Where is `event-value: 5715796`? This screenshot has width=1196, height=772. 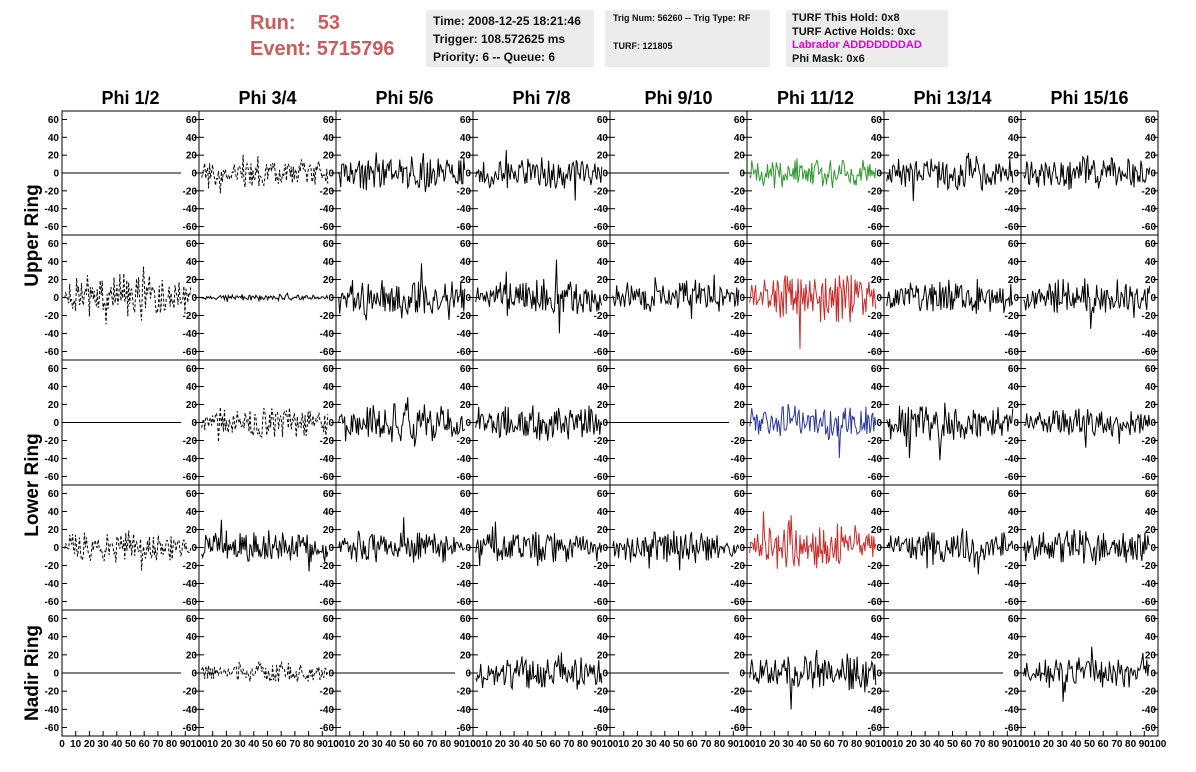 event-value: 5715796 is located at coordinates (355, 49).